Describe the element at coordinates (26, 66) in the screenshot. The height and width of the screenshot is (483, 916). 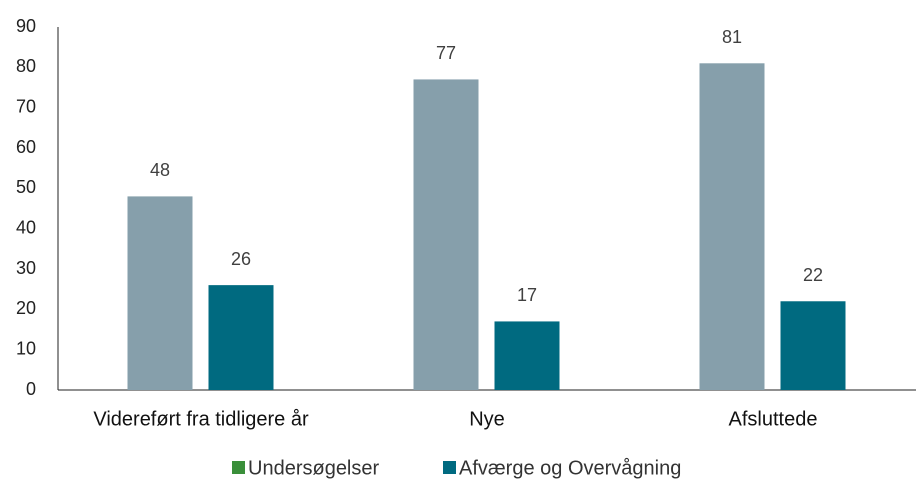
I see `y-tick-label: 80` at that location.